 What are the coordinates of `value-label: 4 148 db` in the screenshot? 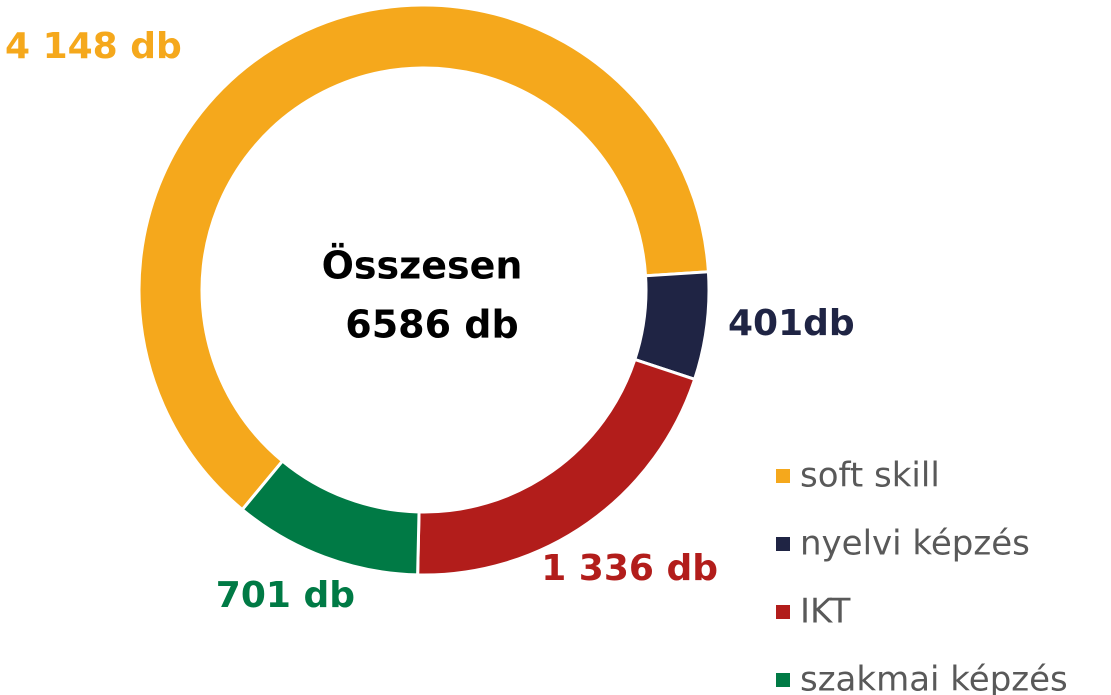 It's located at (93, 46).